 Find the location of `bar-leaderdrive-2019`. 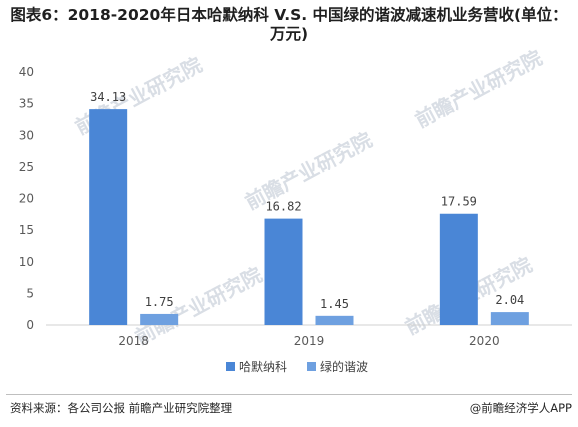

bar-leaderdrive-2019 is located at coordinates (334, 320).